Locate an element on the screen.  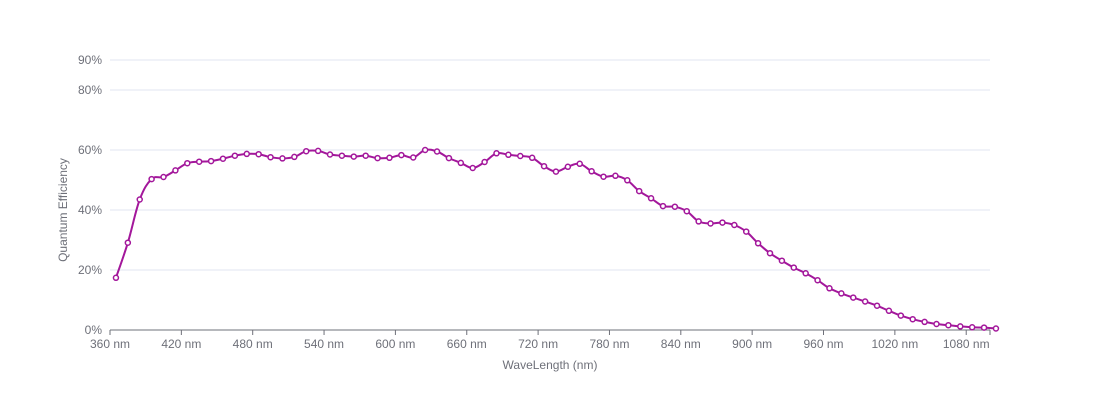
y-axis-tick-labels: 0% 20% 40% 60% 80% 90% is located at coordinates (90, 195).